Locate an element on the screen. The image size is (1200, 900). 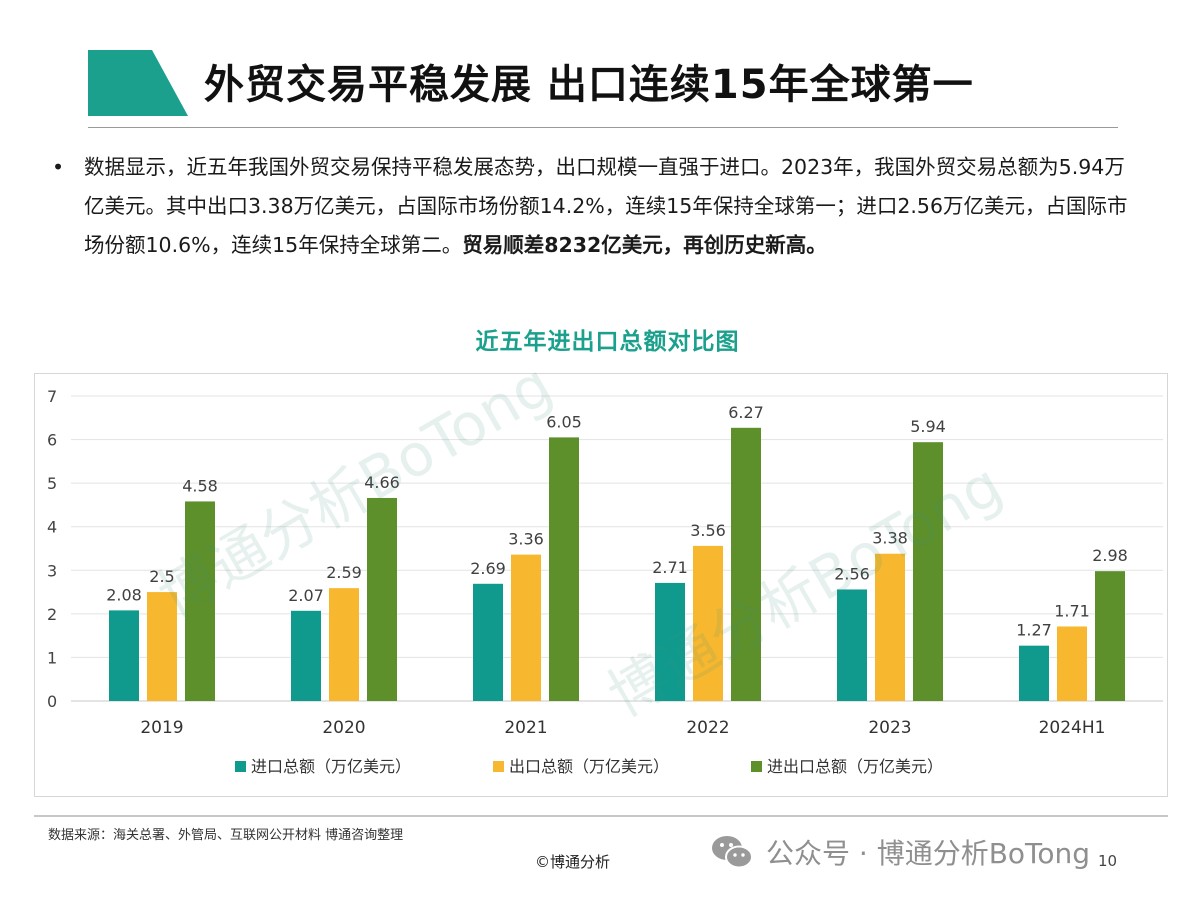
y-tick-label: 4 is located at coordinates (52, 527).